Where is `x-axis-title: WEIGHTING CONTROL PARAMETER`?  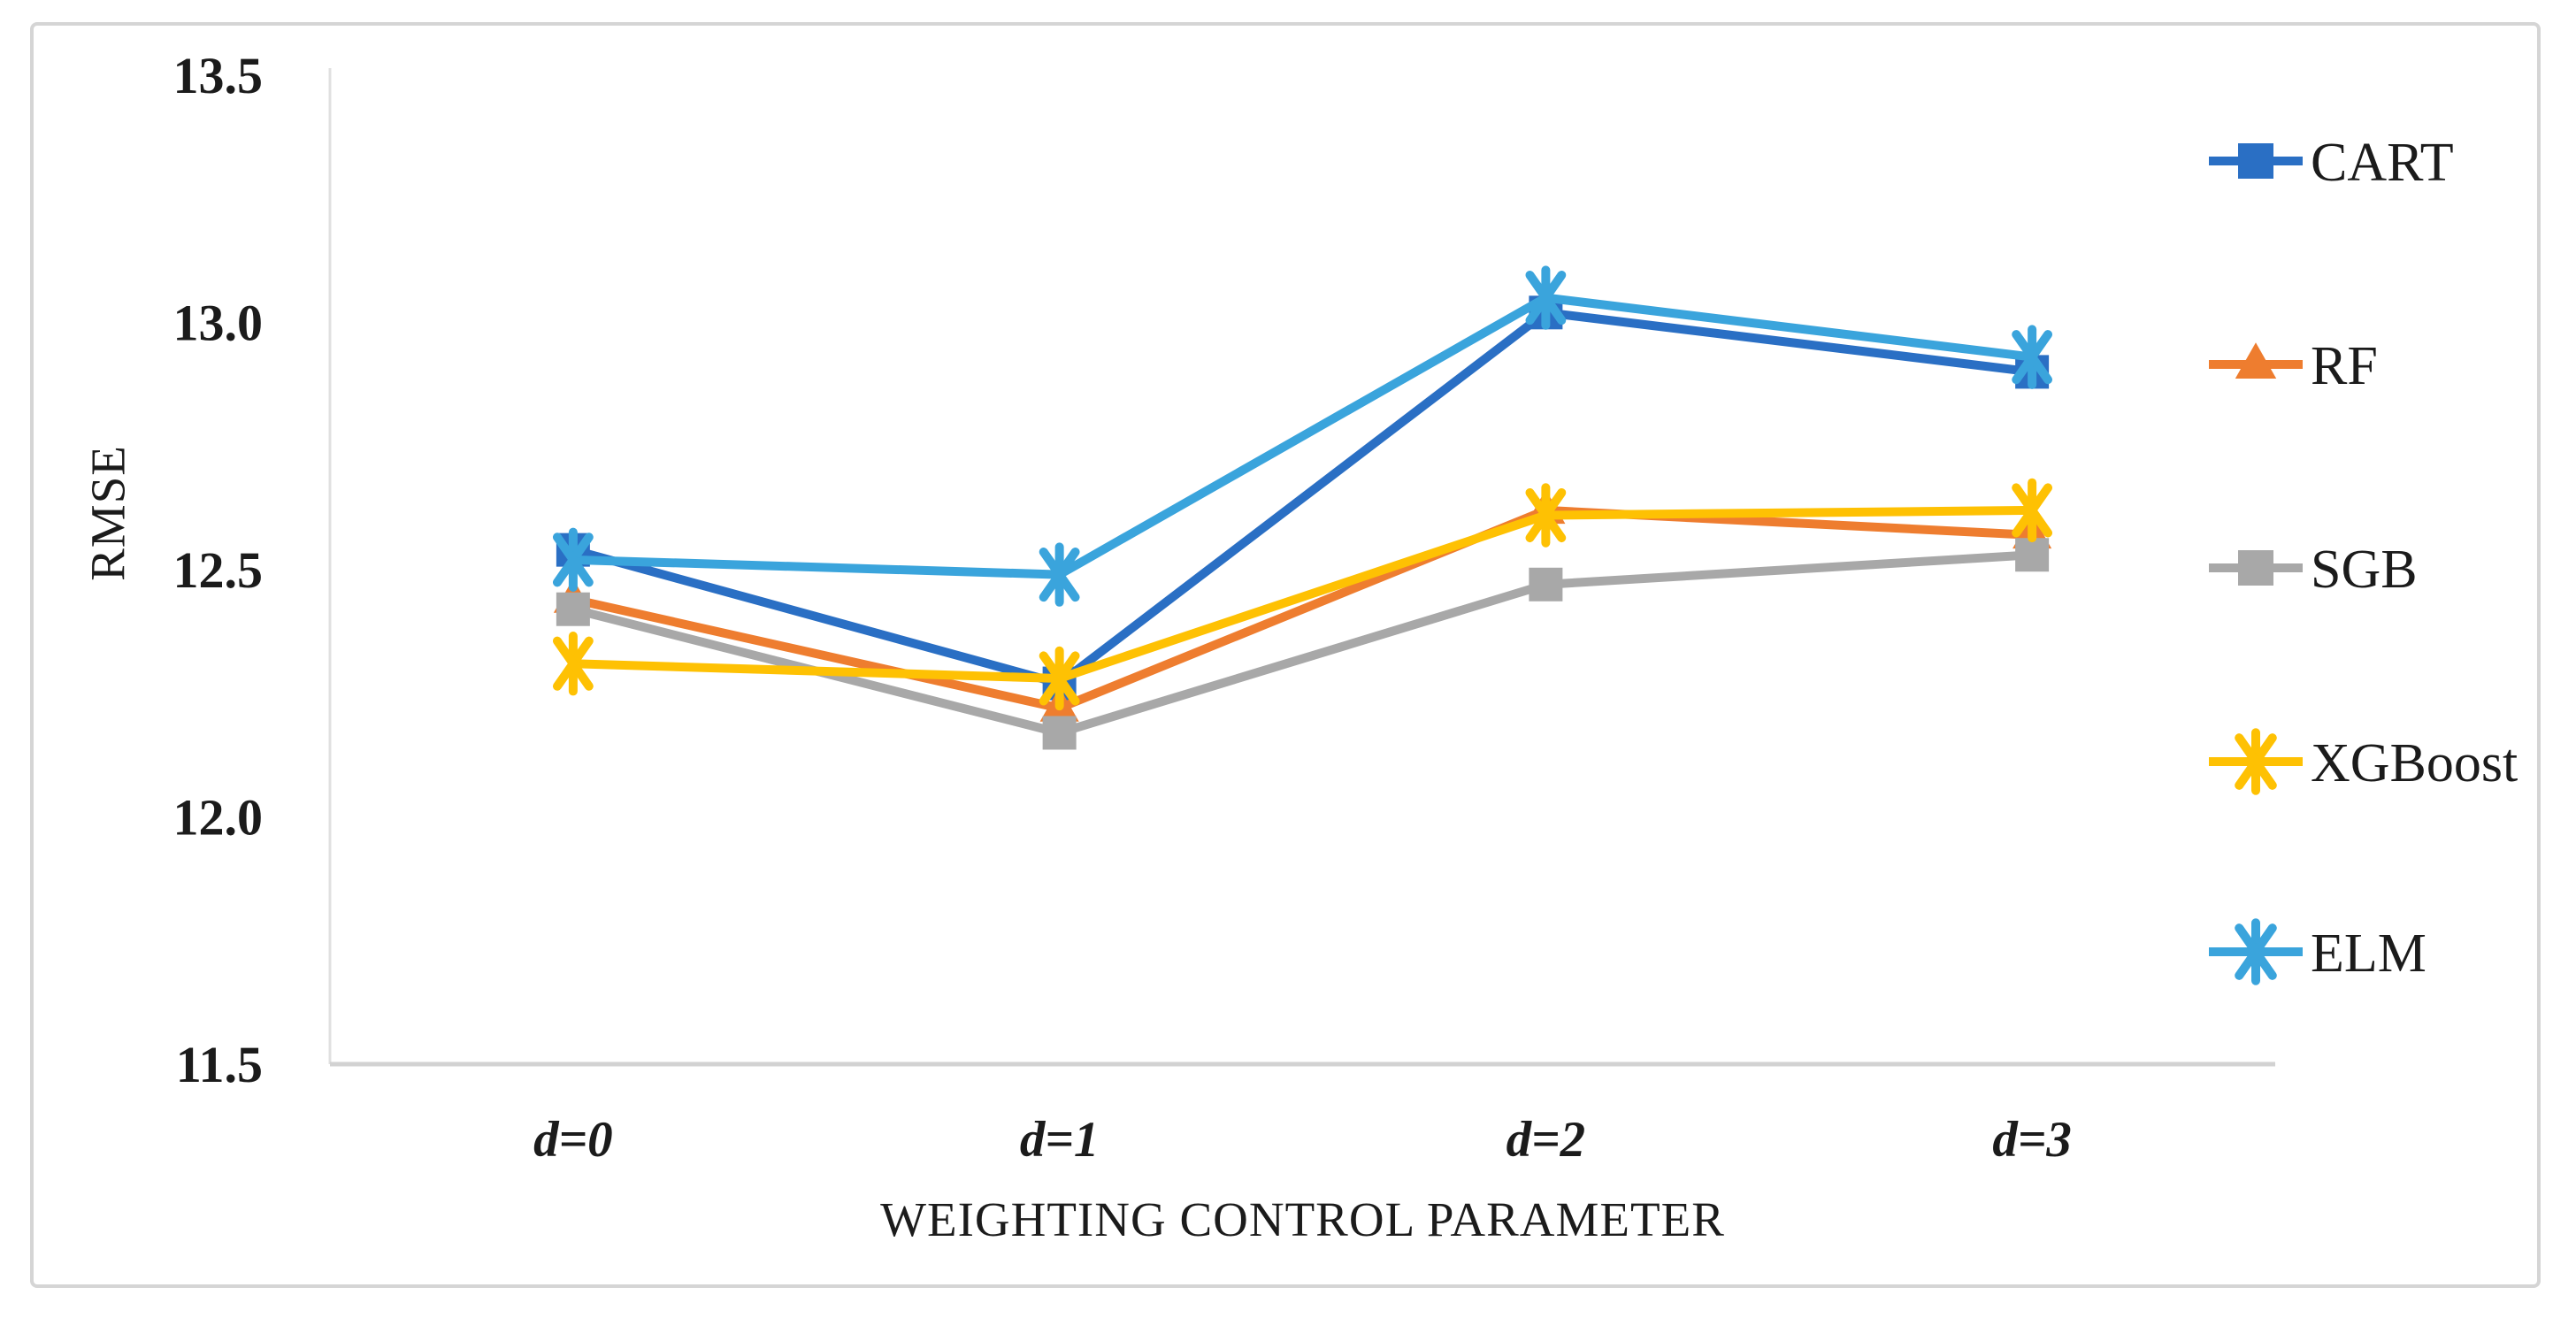 x-axis-title: WEIGHTING CONTROL PARAMETER is located at coordinates (1302, 1219).